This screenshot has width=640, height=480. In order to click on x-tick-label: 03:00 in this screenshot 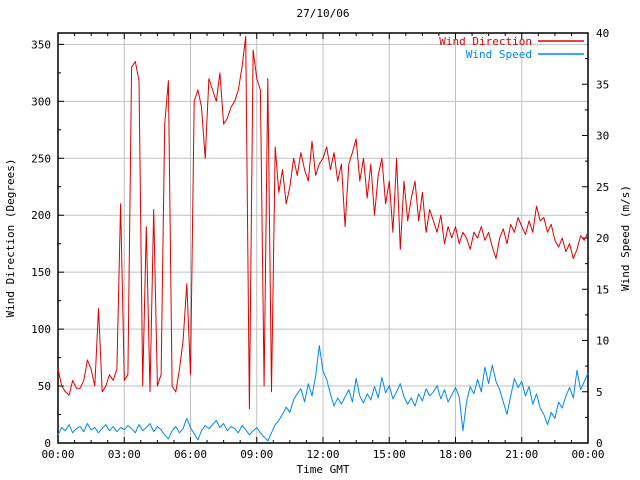, I will do `click(124, 454)`.